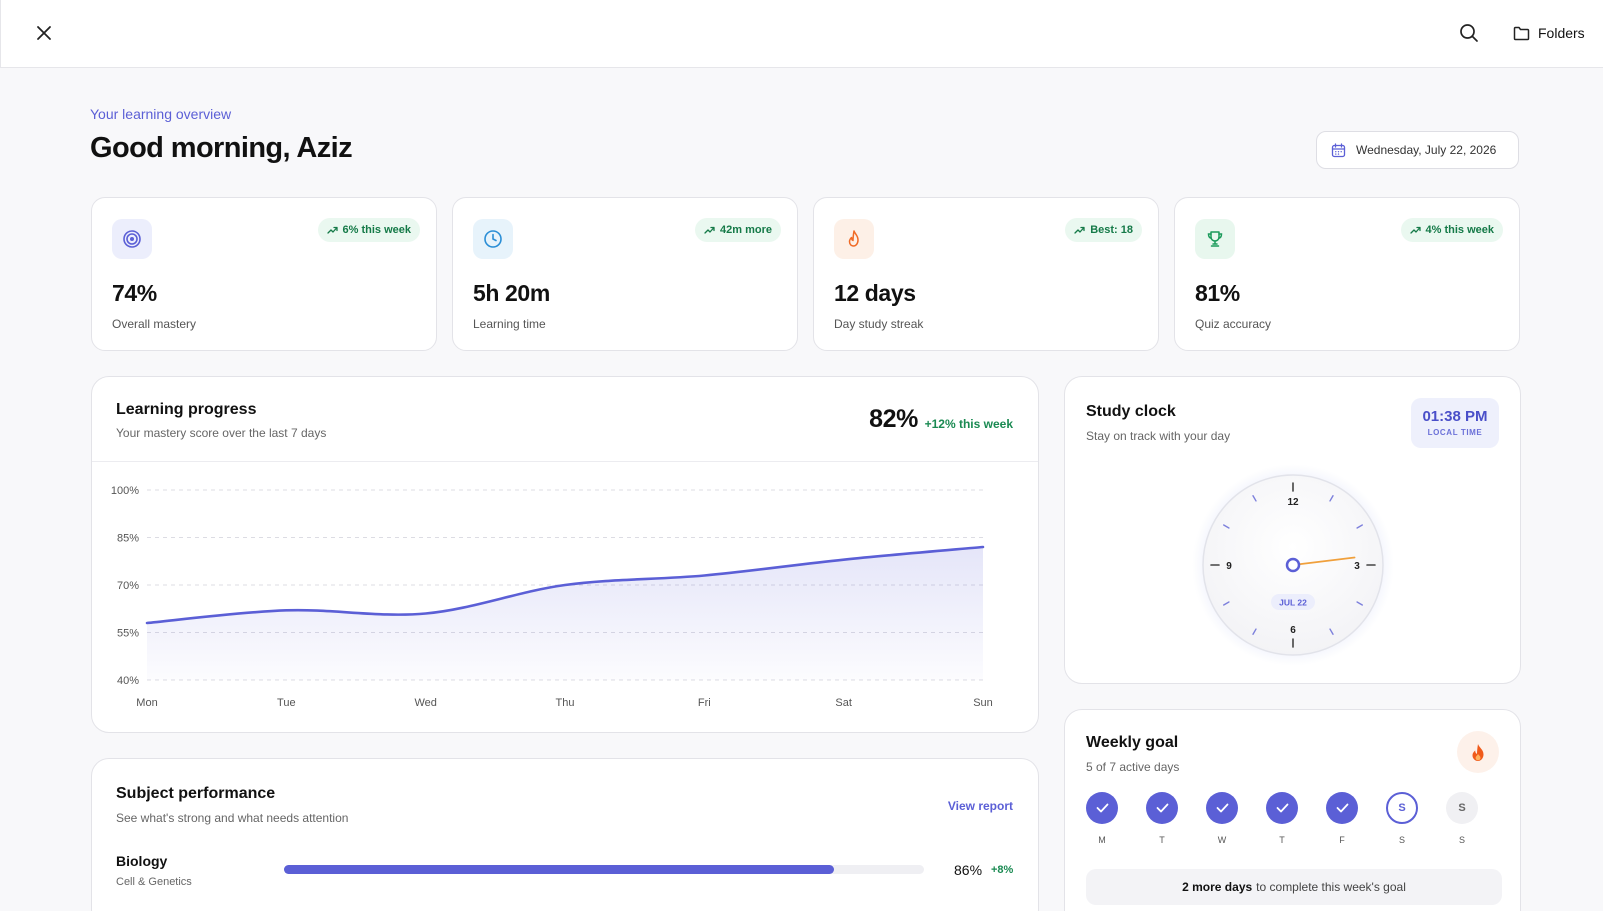 This screenshot has width=1603, height=911. I want to click on streak-badge, so click(1478, 752).